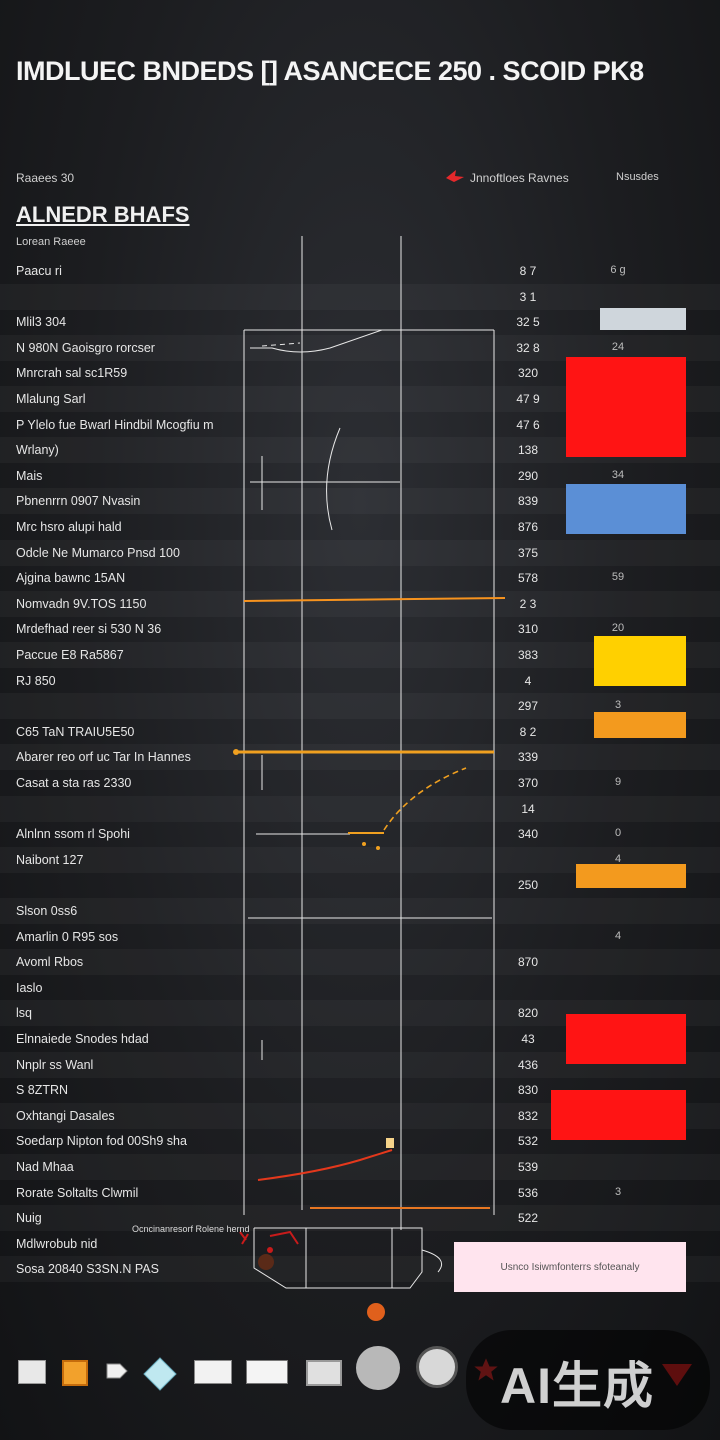 This screenshot has width=720, height=1440. What do you see at coordinates (67, 936) in the screenshot?
I see `row-label: Amarlin 0 R95 sos` at bounding box center [67, 936].